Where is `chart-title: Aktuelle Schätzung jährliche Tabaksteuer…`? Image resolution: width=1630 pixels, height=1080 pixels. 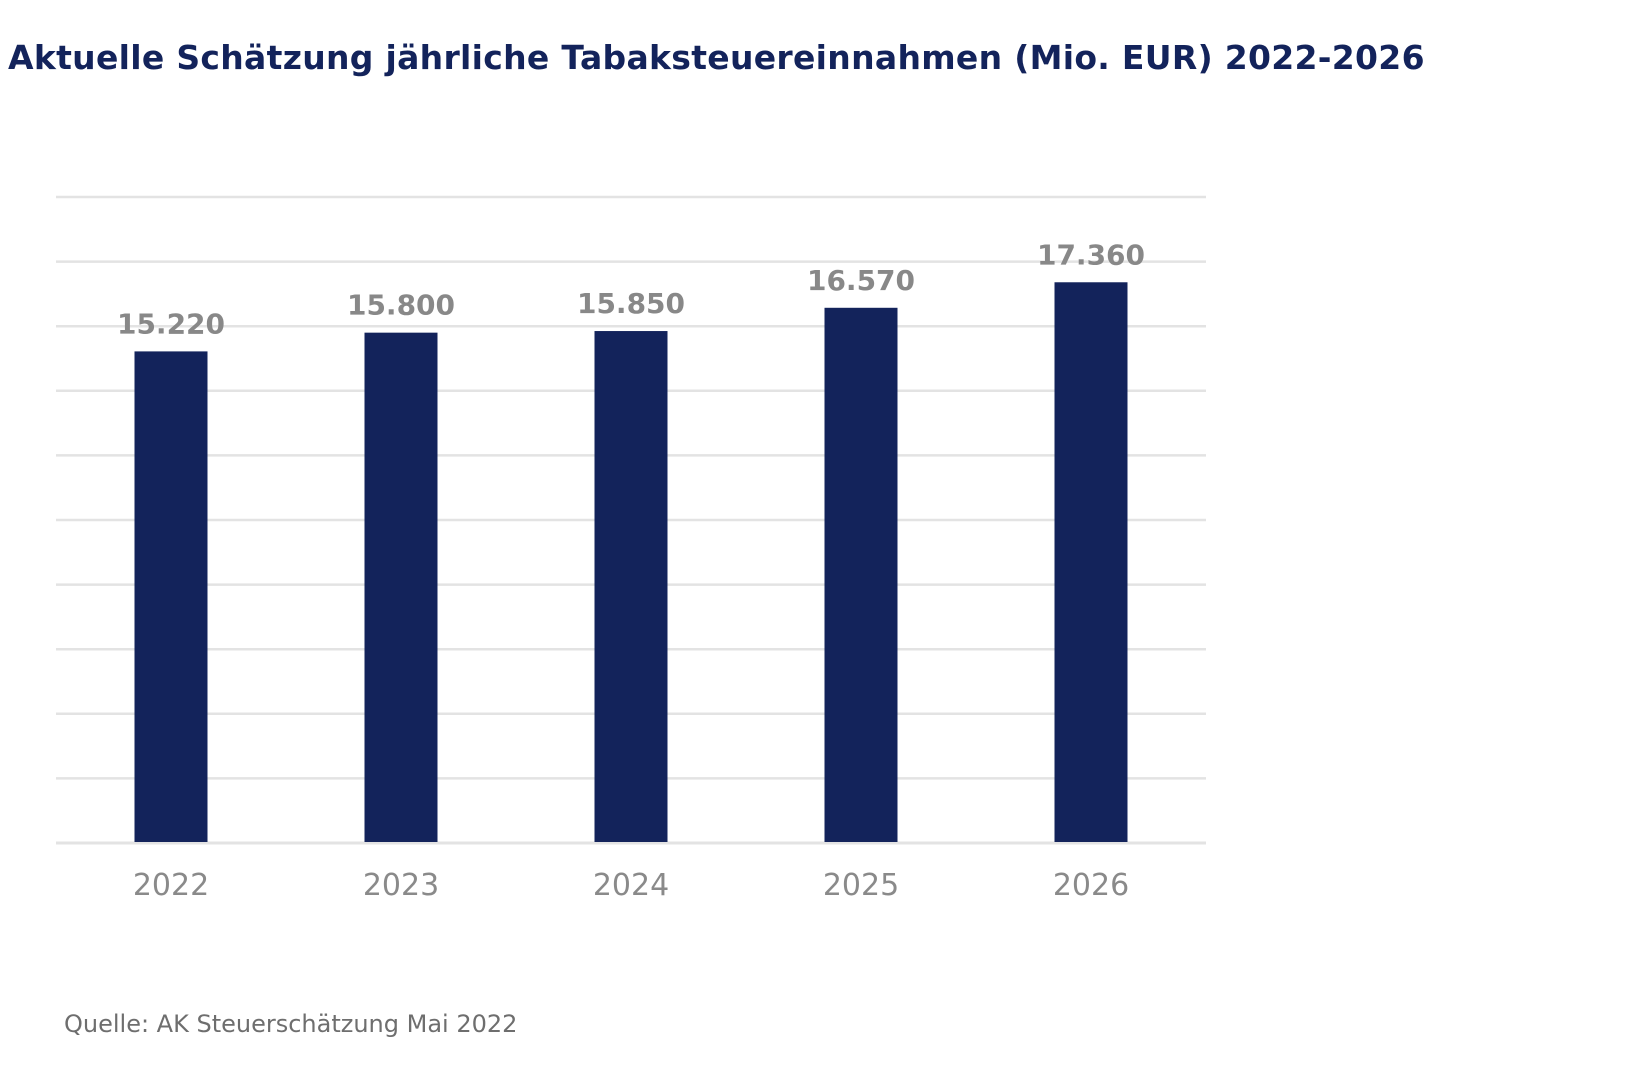 chart-title: Aktuelle Schätzung jährliche Tabaksteuer… is located at coordinates (716, 57).